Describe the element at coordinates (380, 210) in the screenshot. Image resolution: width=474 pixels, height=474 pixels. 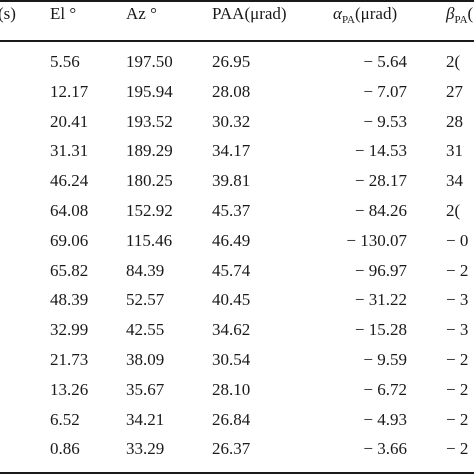
I see `cell-alpha-pa: − 84.26` at that location.